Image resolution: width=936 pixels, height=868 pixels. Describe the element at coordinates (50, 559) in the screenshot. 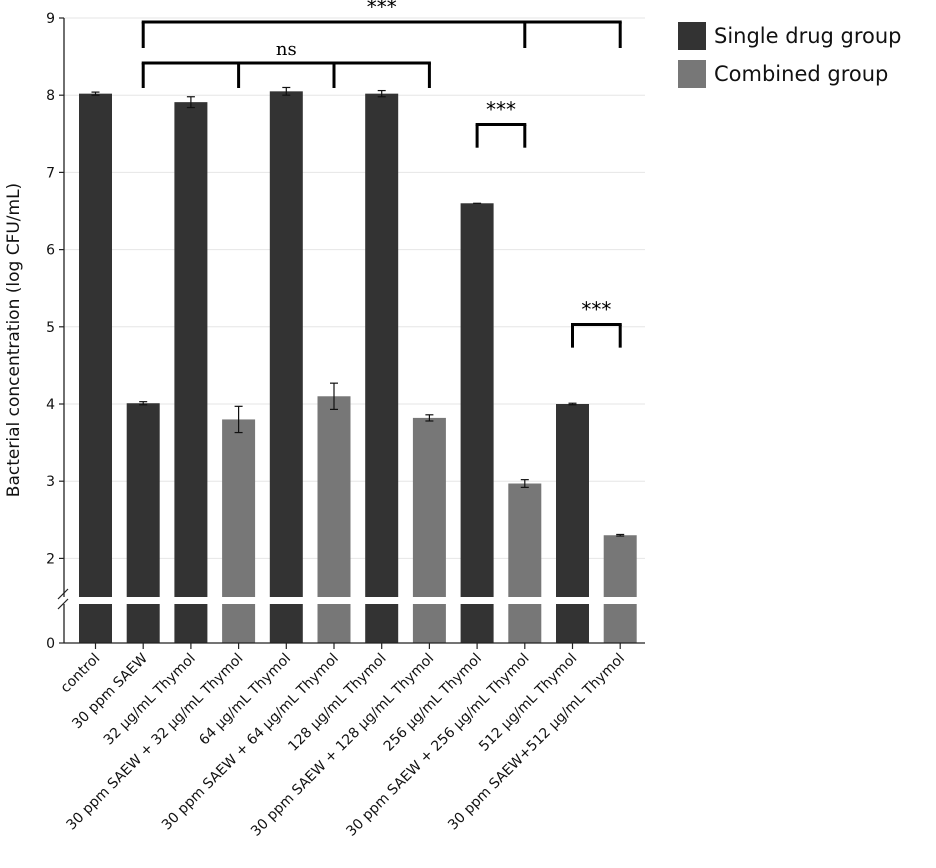

I see `y-tick-label: 2` at that location.